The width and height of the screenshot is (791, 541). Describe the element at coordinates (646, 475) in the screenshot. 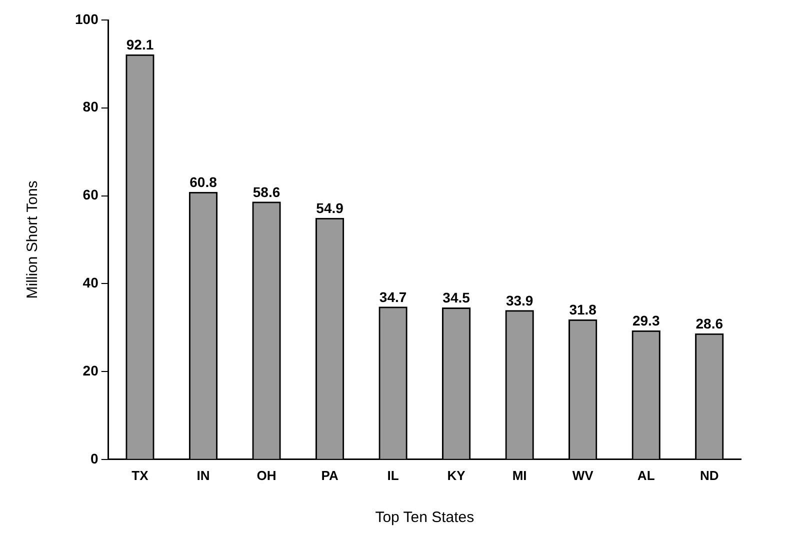

I see `x-tick-label: AL` at that location.